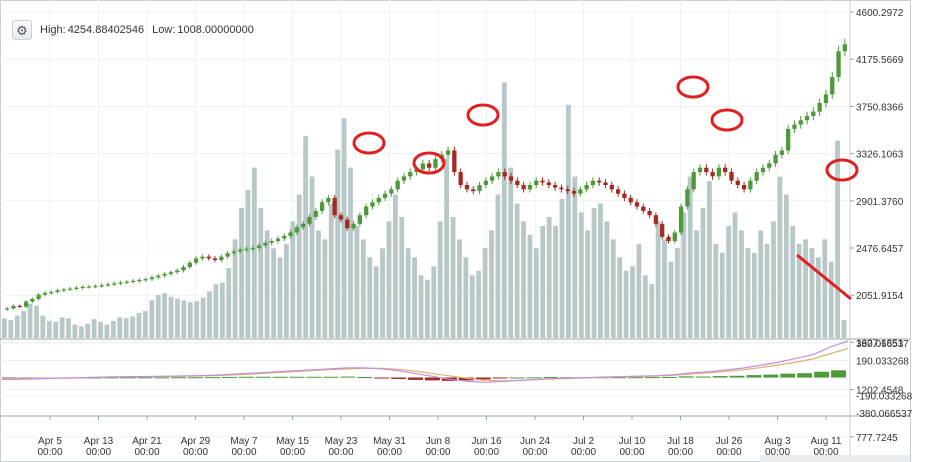 The width and height of the screenshot is (926, 462). Describe the element at coordinates (835, 458) in the screenshot. I see `horizontal-scrollbar` at that location.